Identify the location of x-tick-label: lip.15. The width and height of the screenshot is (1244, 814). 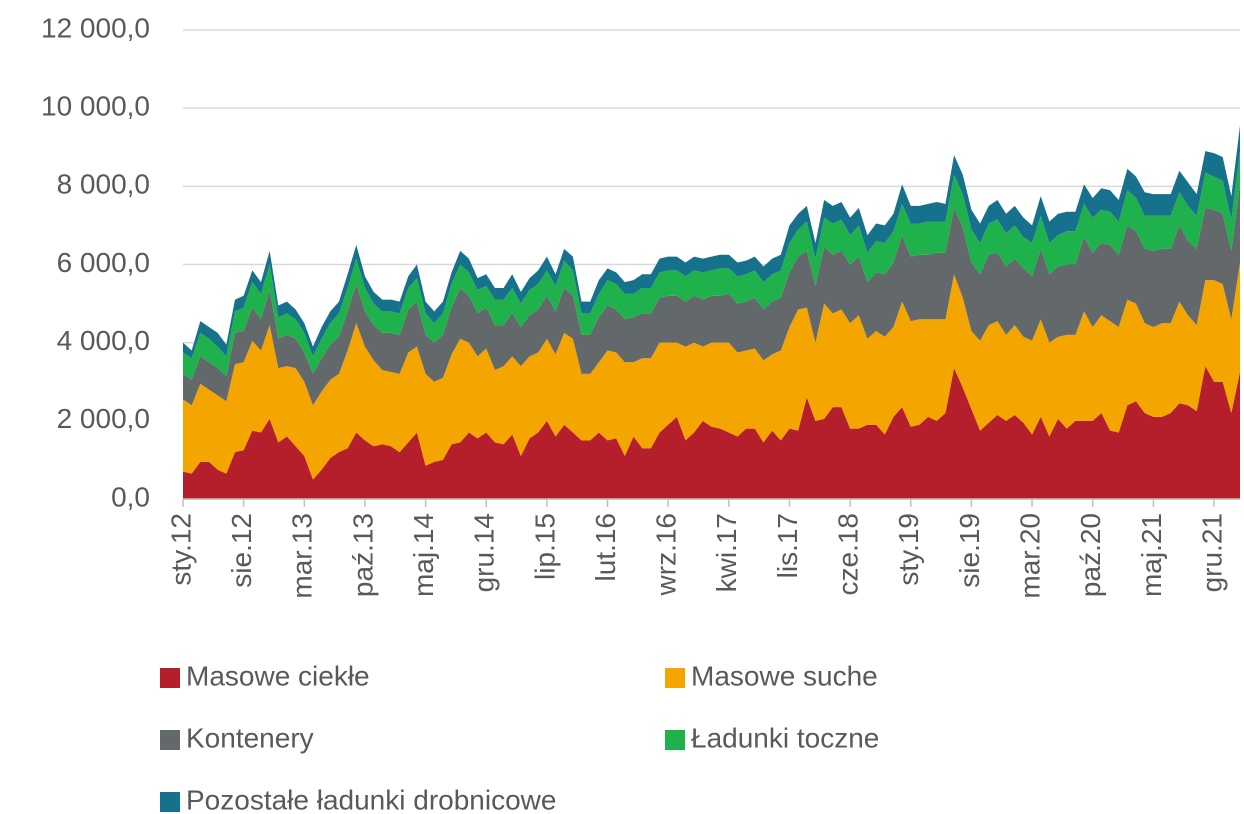
(544, 546).